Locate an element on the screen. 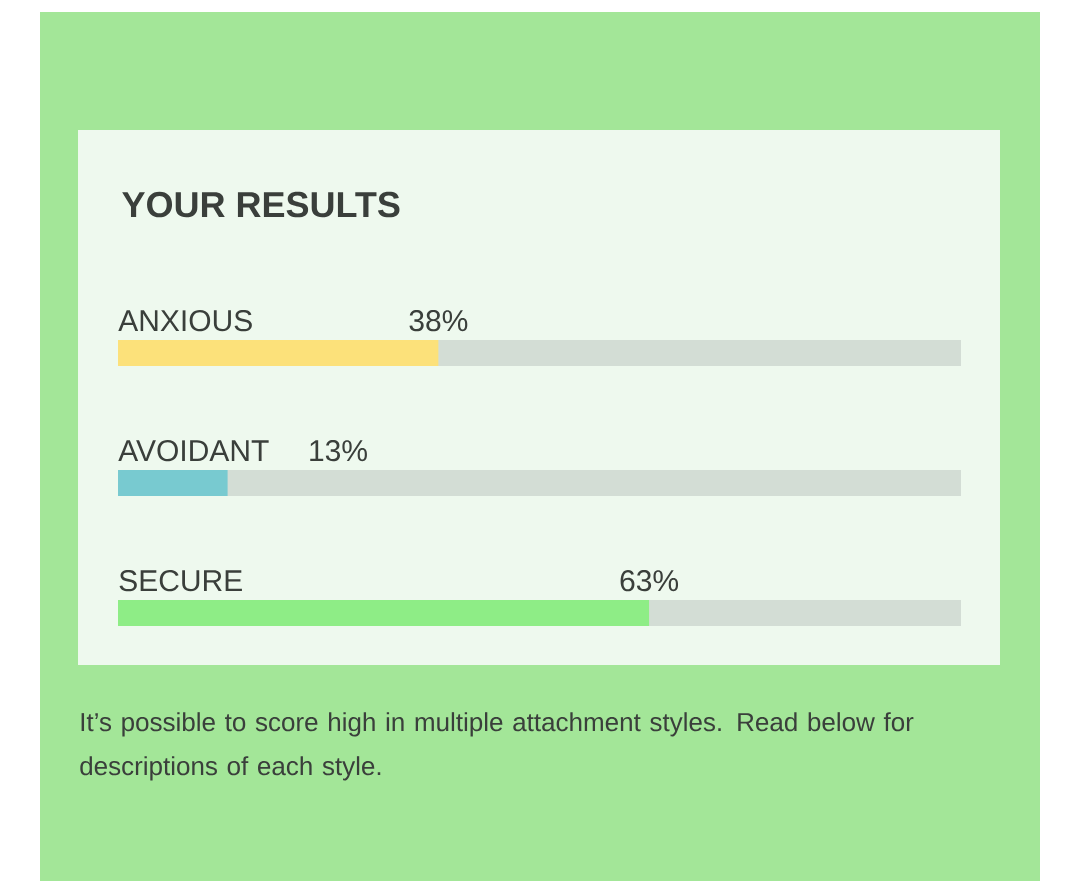 This screenshot has height=881, width=1080. data-label: 63% is located at coordinates (649, 581).